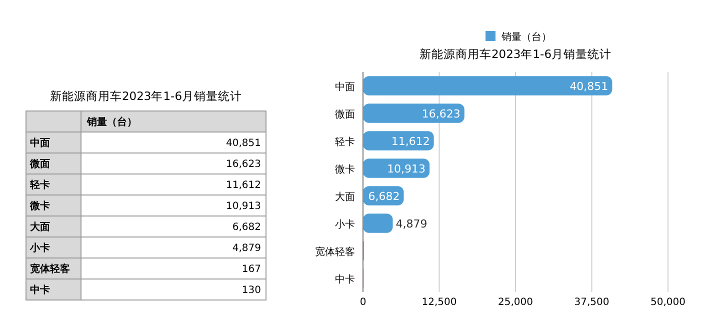  Describe the element at coordinates (335, 252) in the screenshot. I see `y-tick-label: 宽体轻客` at that location.